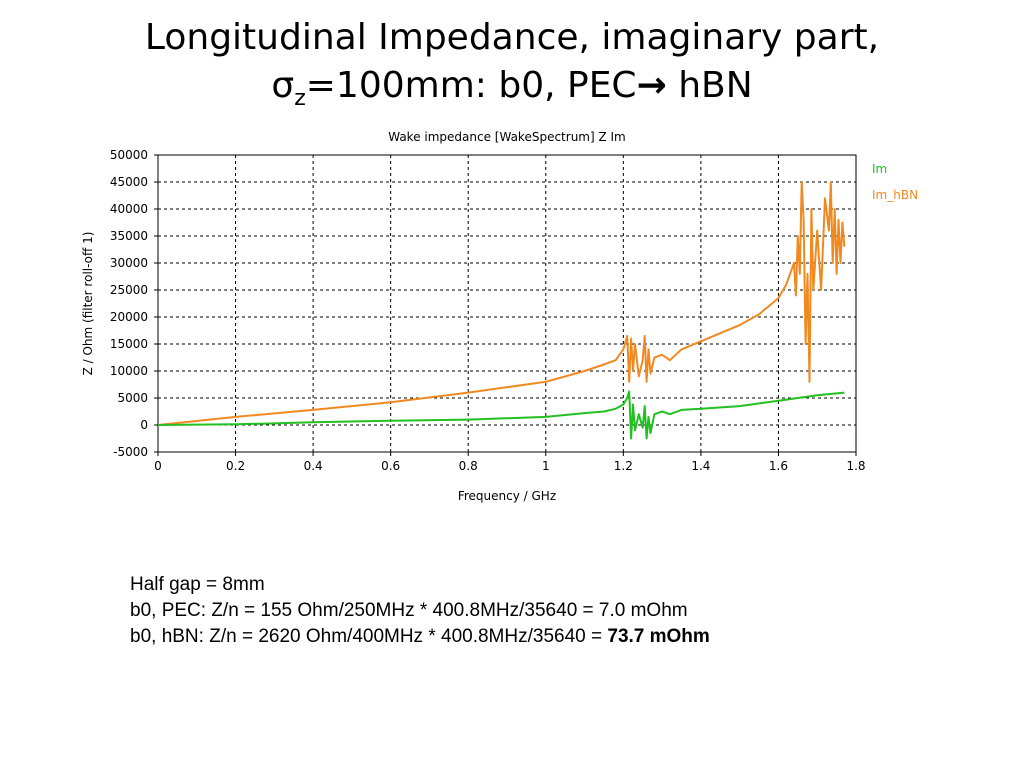 This screenshot has height=768, width=1024. Describe the element at coordinates (283, 85) in the screenshot. I see `title-sigma: σ` at that location.